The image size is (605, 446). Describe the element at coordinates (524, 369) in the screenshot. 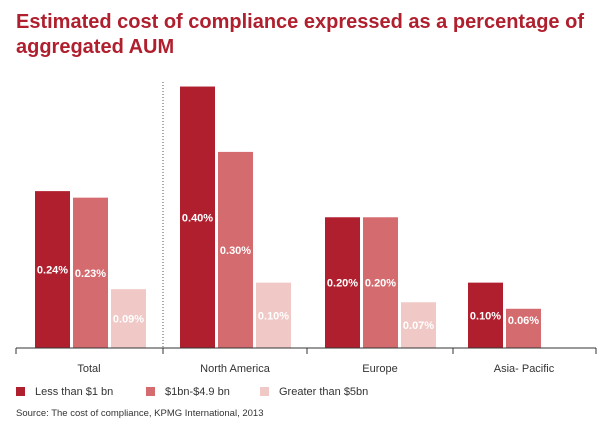

I see `category-label: Asia- Pacific` at that location.